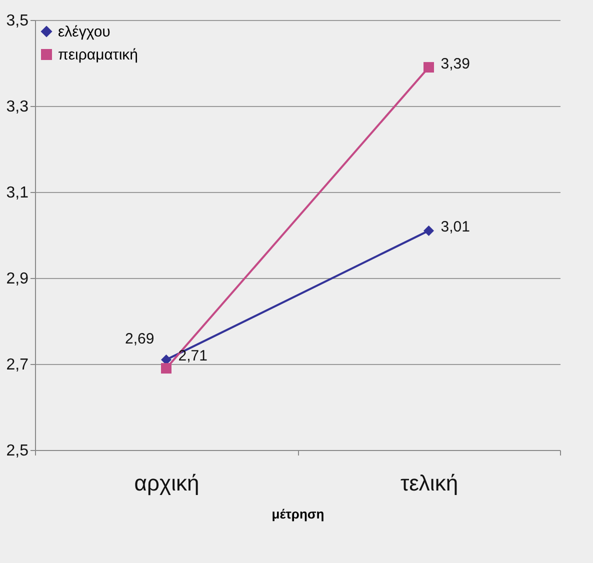  I want to click on data-label: 2,71, so click(193, 356).